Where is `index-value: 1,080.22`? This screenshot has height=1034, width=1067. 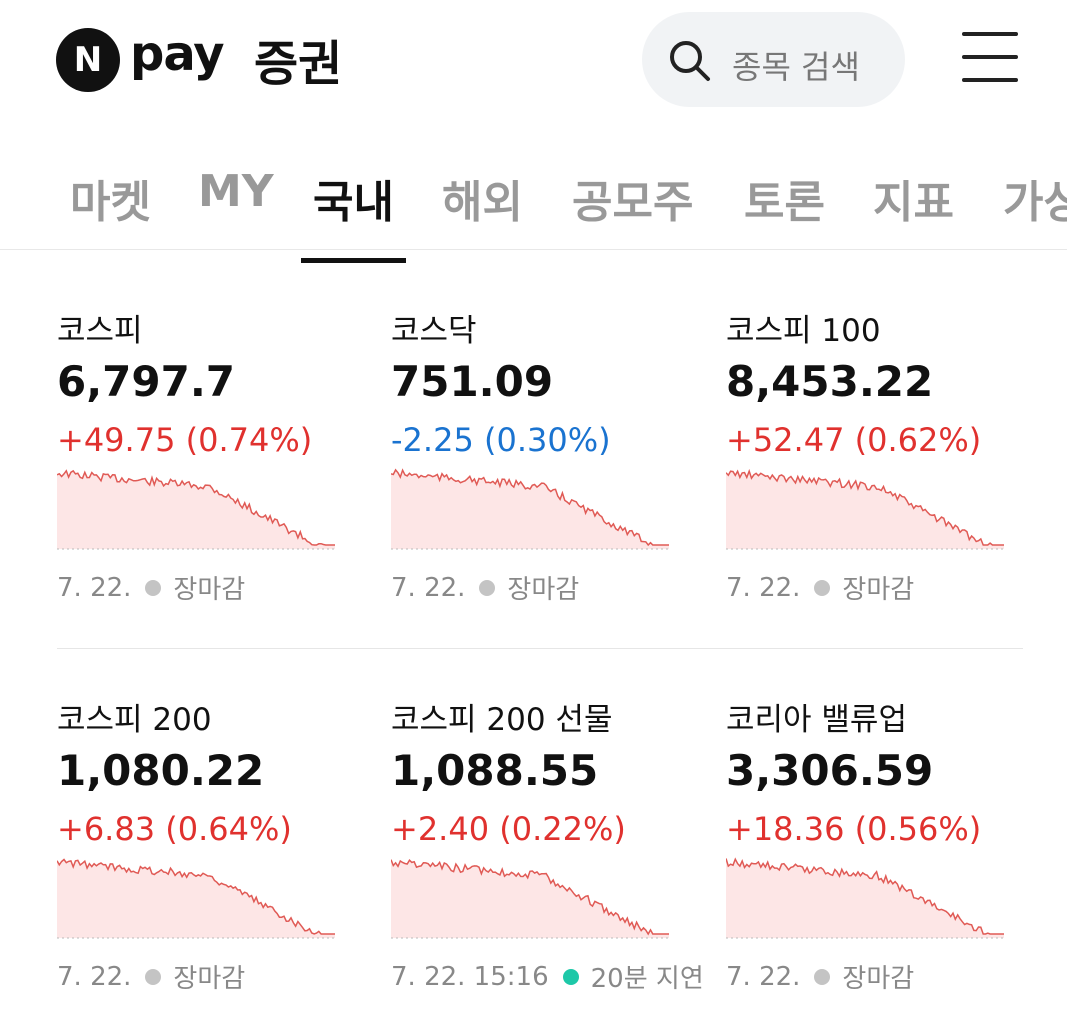 index-value: 1,080.22 is located at coordinates (161, 770).